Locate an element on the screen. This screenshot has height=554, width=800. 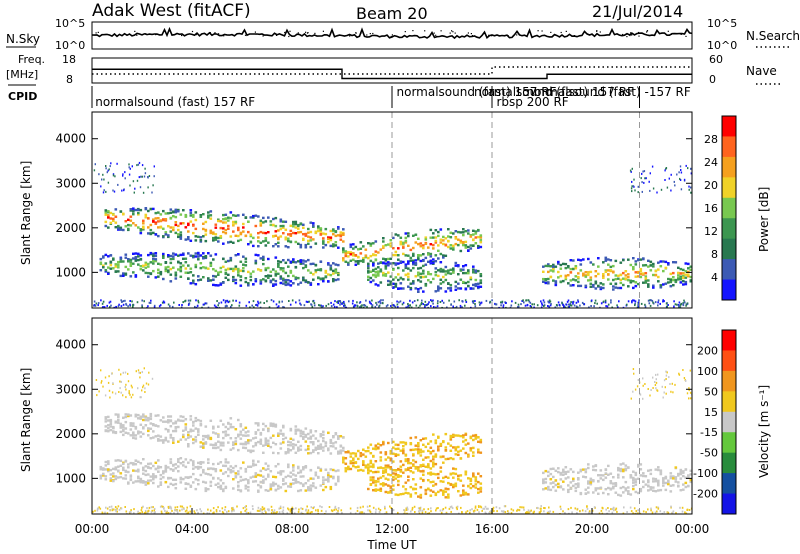
noise-panel: N.Sky 10^5 10^0 10^5 10^0 N.Search is located at coordinates (403, 34).